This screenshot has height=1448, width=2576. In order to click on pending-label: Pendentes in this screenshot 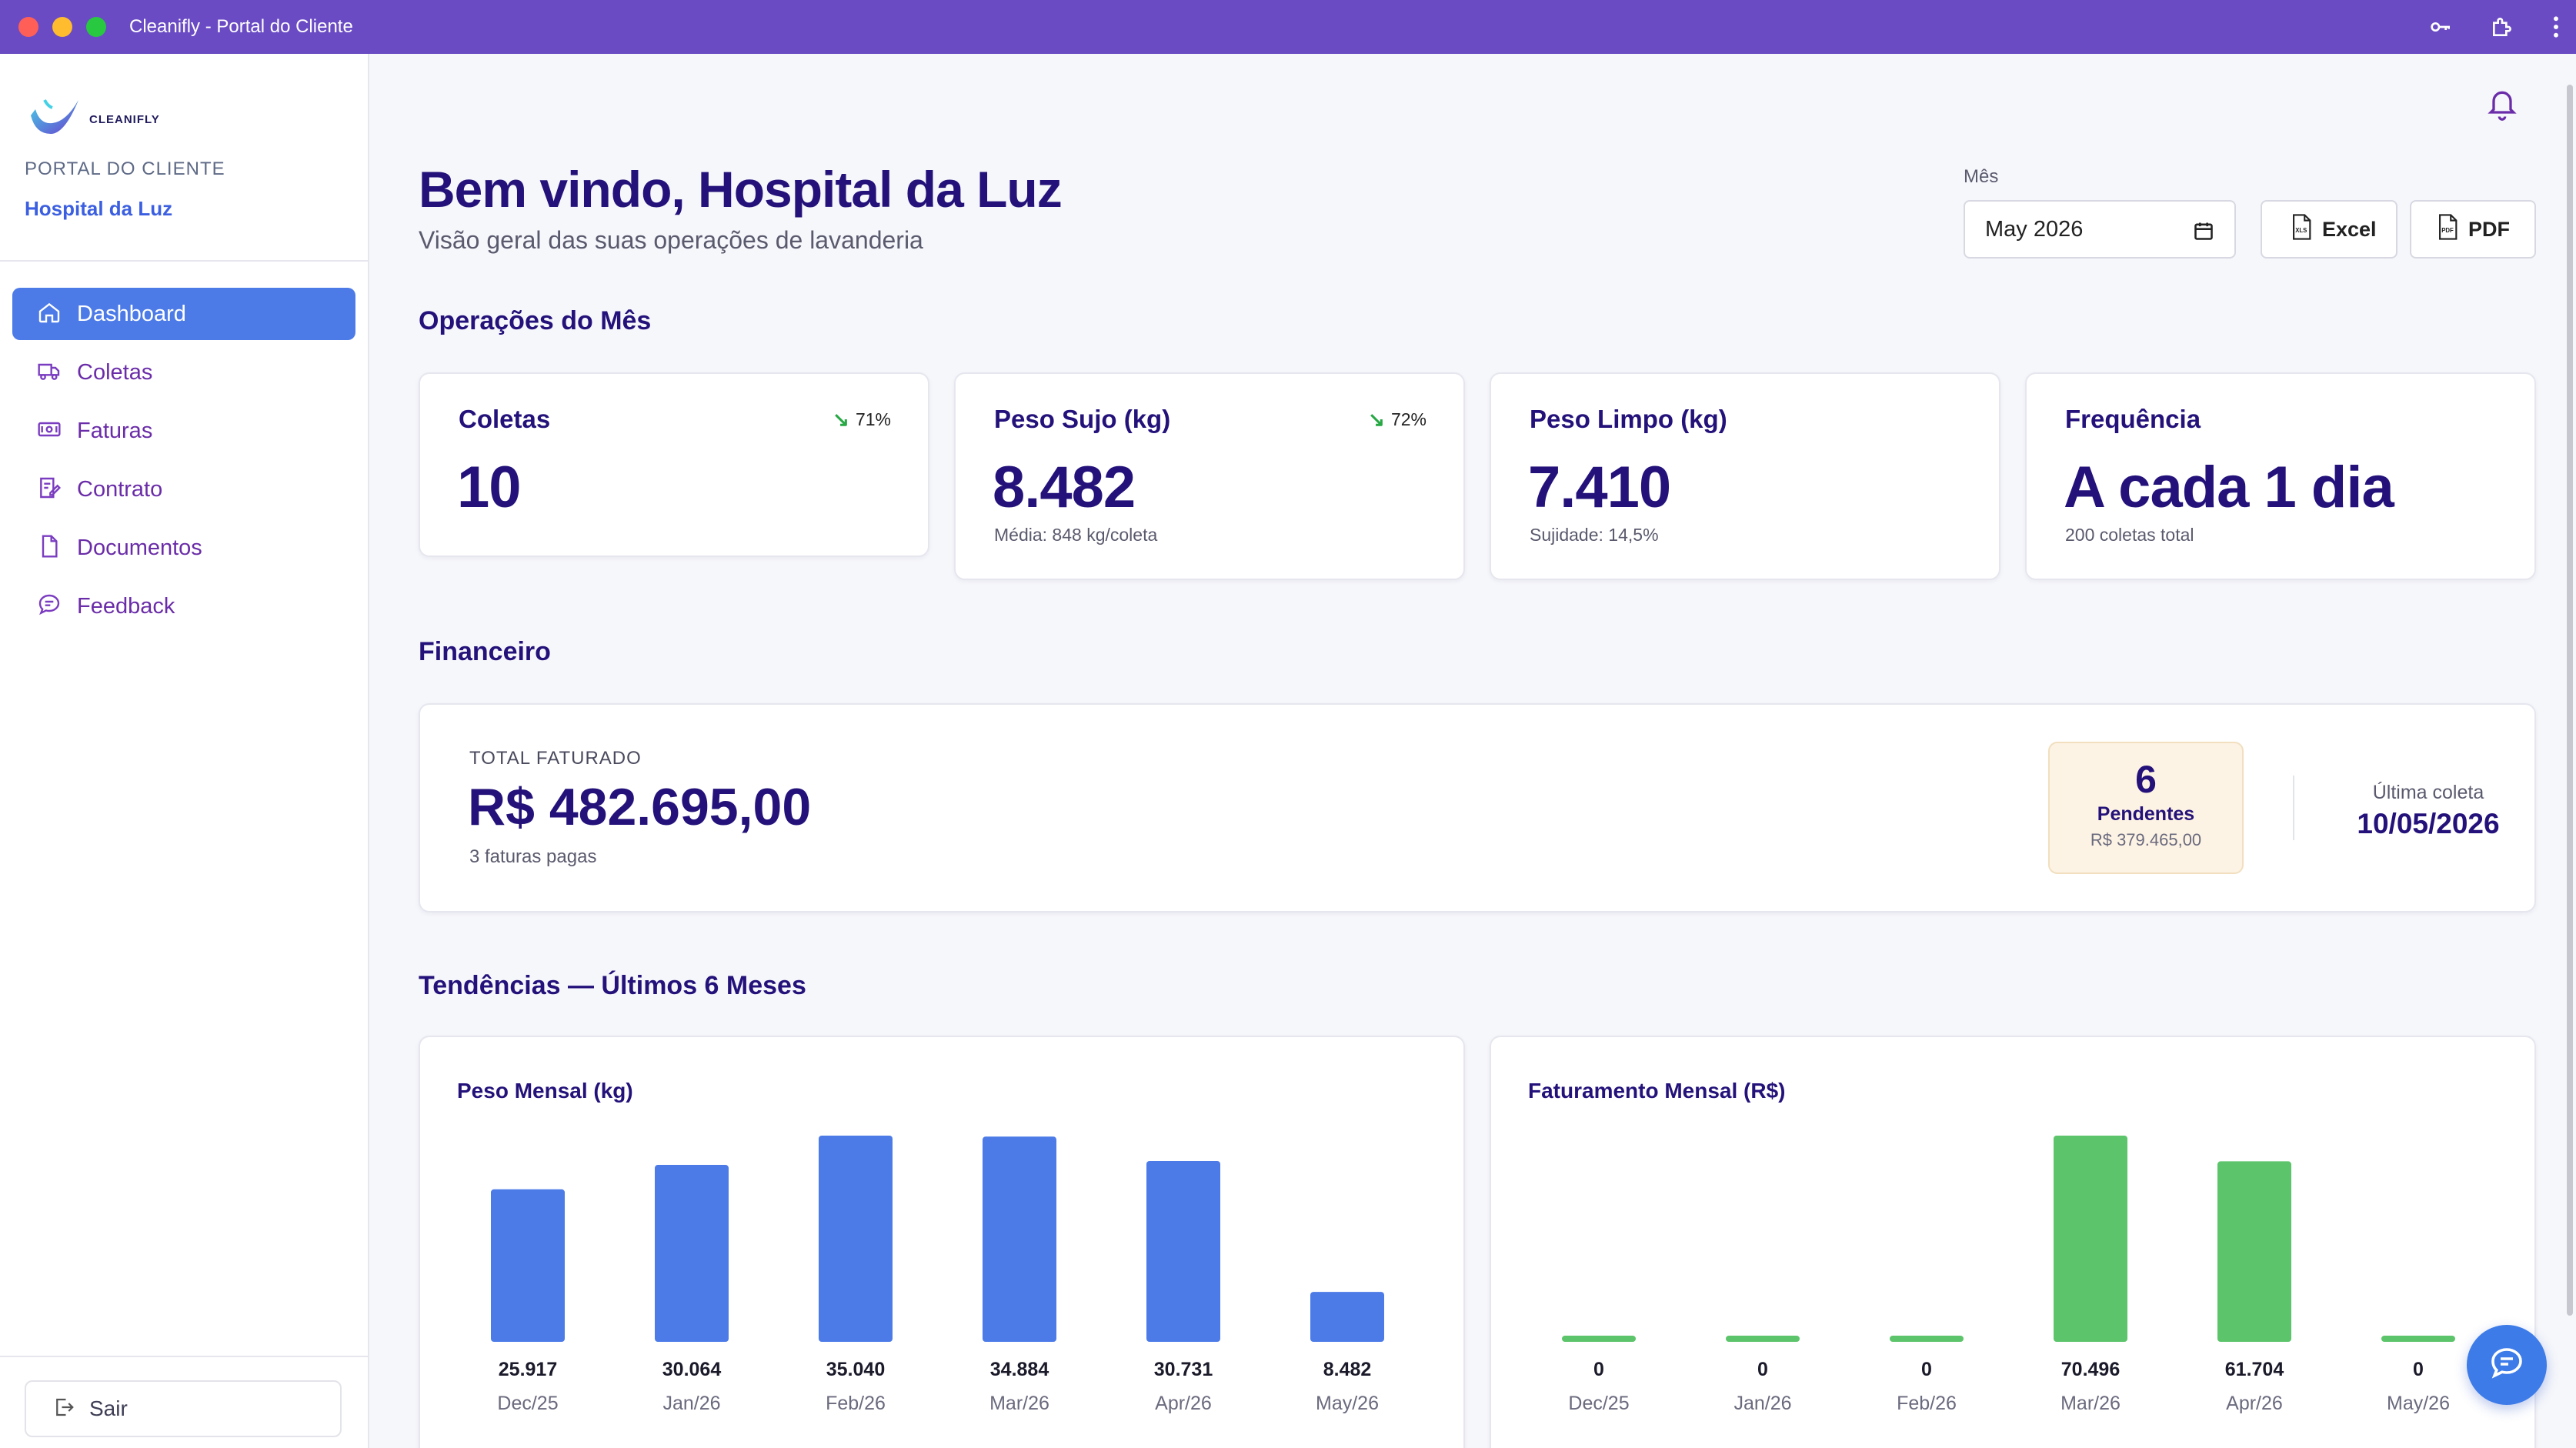, I will do `click(2146, 814)`.